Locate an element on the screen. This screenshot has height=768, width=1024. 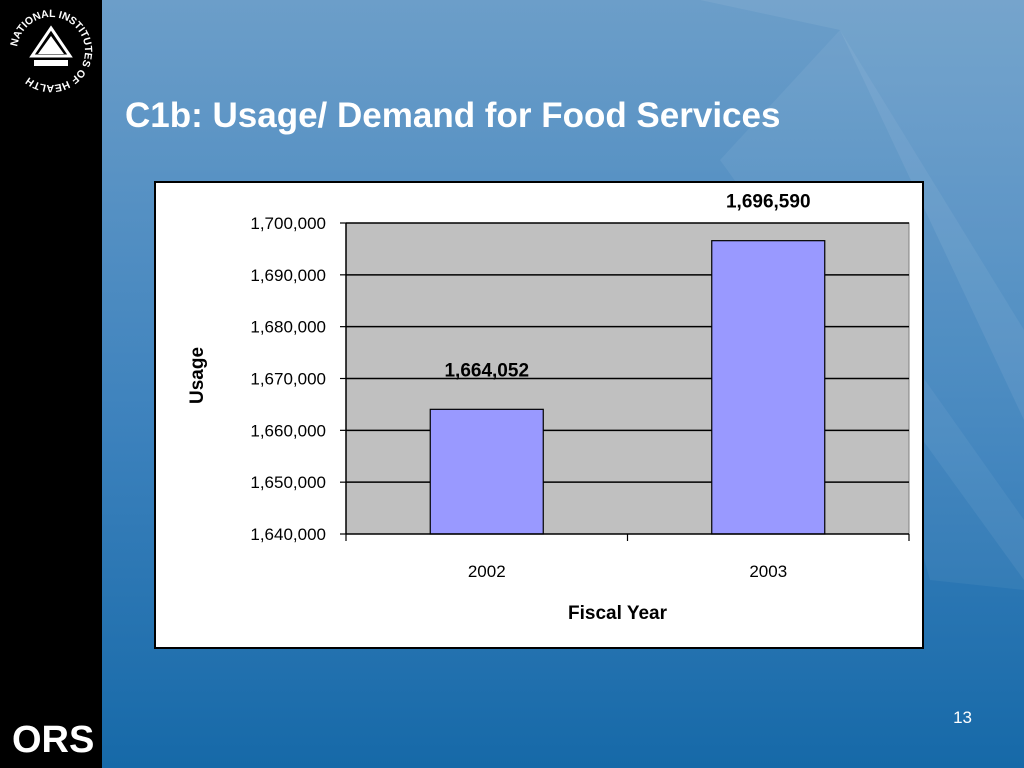
nih-logo: NATIONAL INSTITUTES OF HEALTH is located at coordinates (51, 51).